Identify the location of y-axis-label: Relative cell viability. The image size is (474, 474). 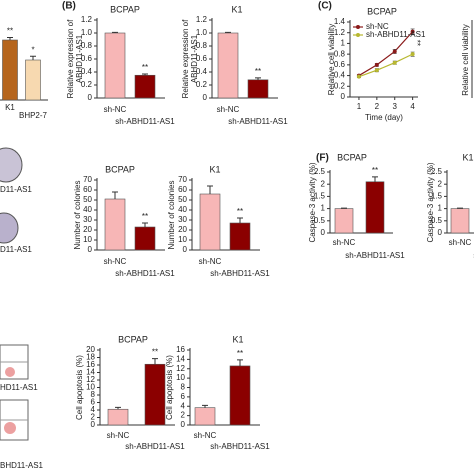
(331, 60).